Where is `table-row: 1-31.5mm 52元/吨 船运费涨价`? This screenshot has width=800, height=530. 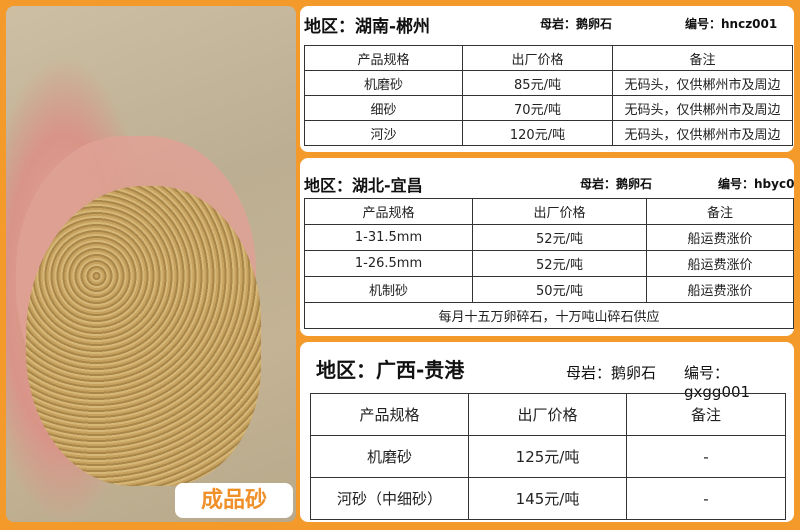 table-row: 1-31.5mm 52元/吨 船运费涨价 is located at coordinates (549, 237).